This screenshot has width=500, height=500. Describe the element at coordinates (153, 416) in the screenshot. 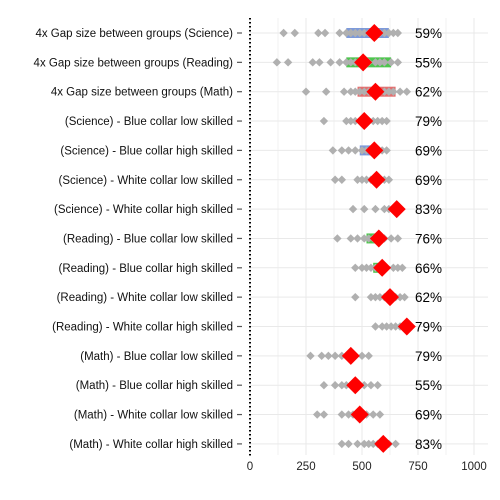

I see `row-label: (Math) - White collar low skilled` at that location.